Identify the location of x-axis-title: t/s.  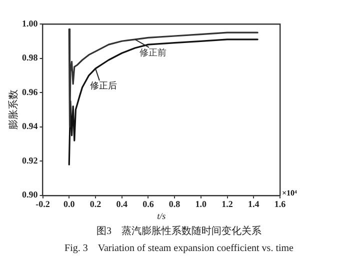
(161, 215).